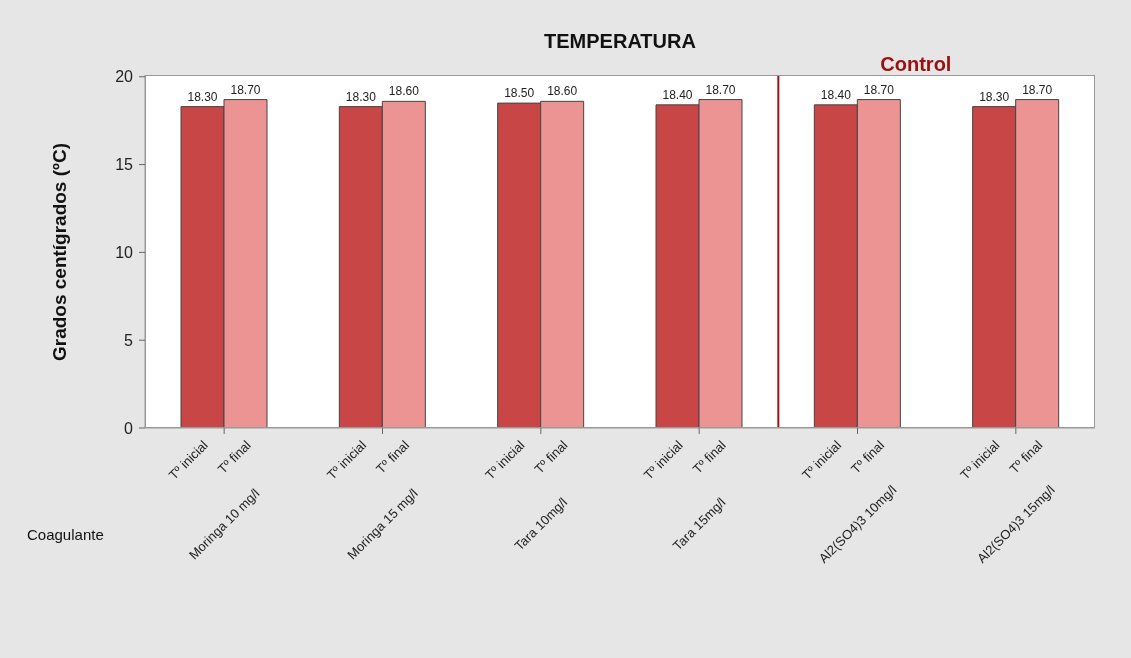 Image resolution: width=1131 pixels, height=658 pixels. Describe the element at coordinates (65, 534) in the screenshot. I see `x-axis-title: Coagulante` at that location.